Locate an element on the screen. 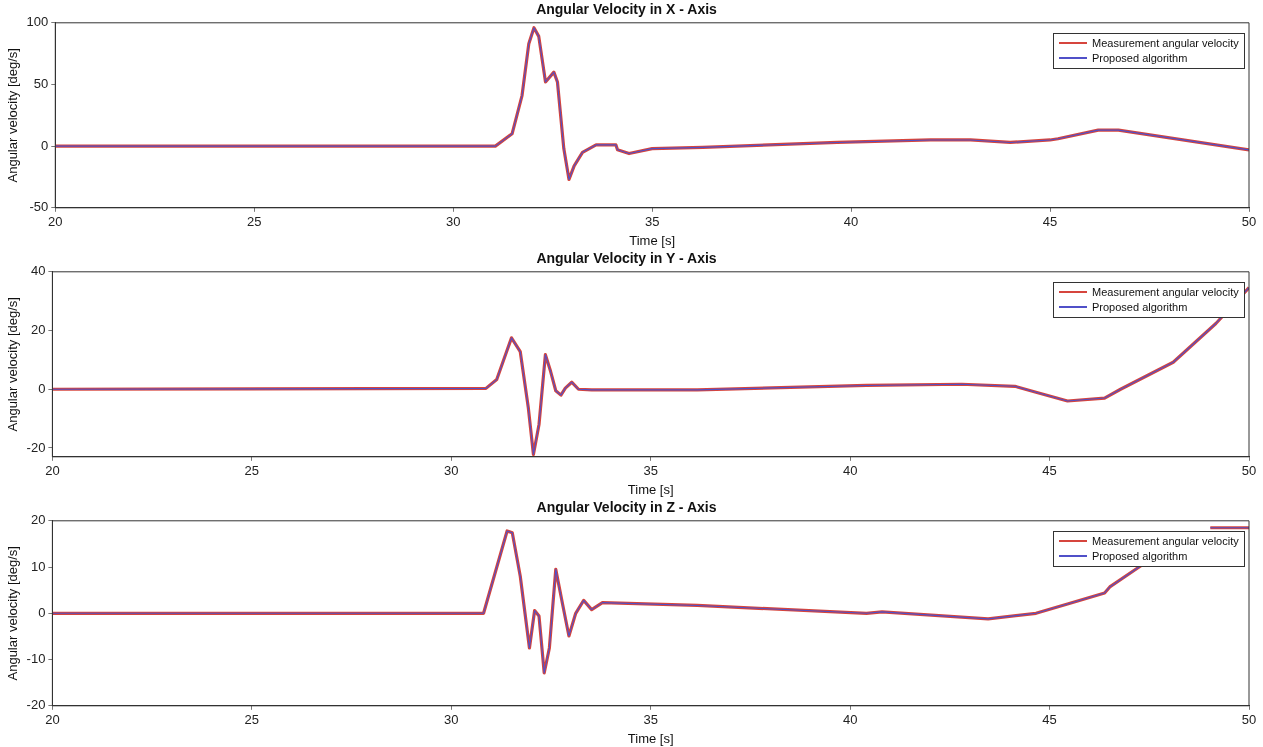  y-tick-label: 100 is located at coordinates (37, 22).